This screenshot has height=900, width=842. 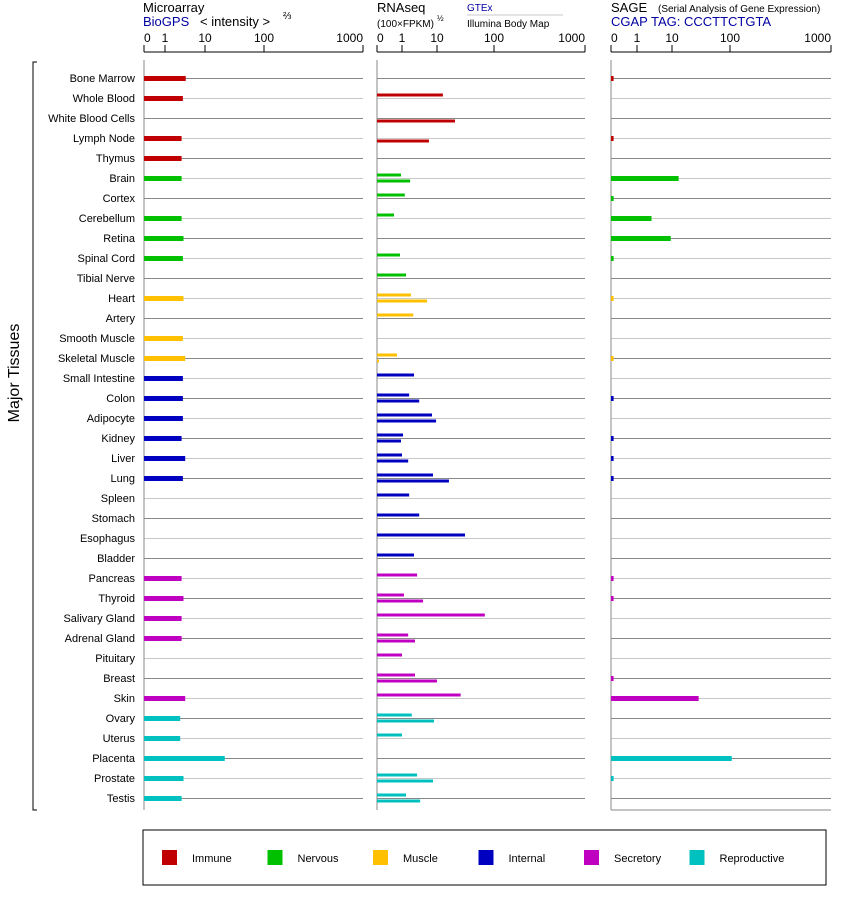 What do you see at coordinates (235, 21) in the screenshot?
I see `microarray-unit: < intensity >` at bounding box center [235, 21].